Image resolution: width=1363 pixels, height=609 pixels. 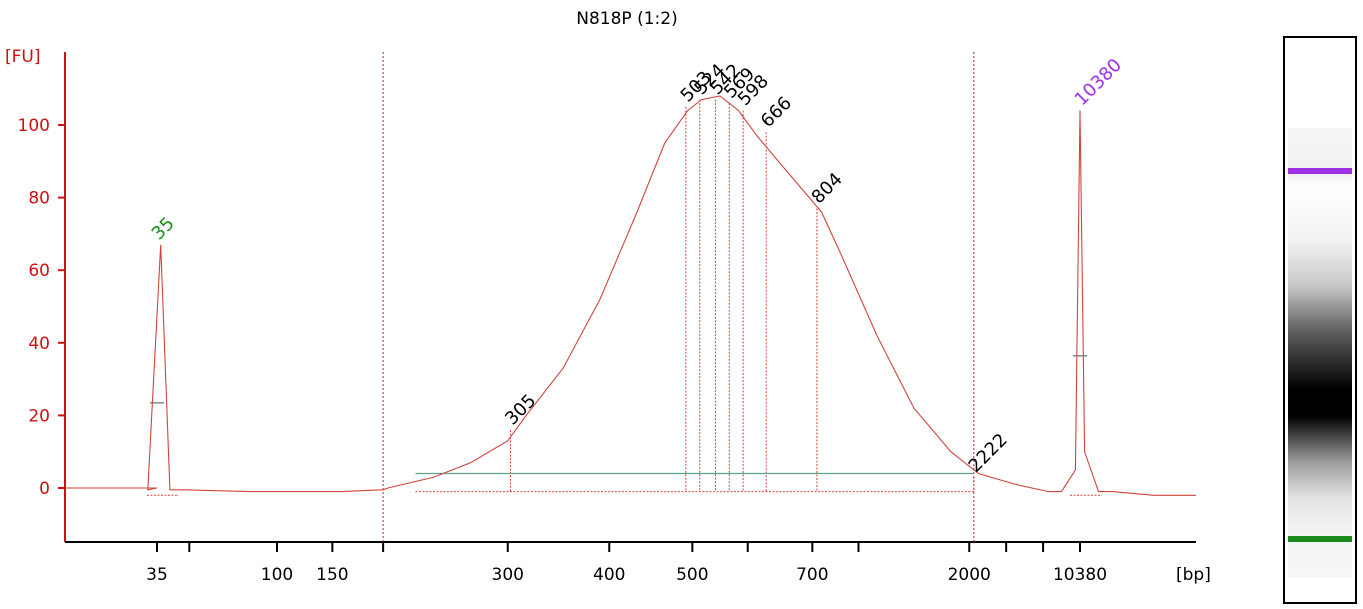 I want to click on chart-title: N818P (1:2), so click(x=626, y=19).